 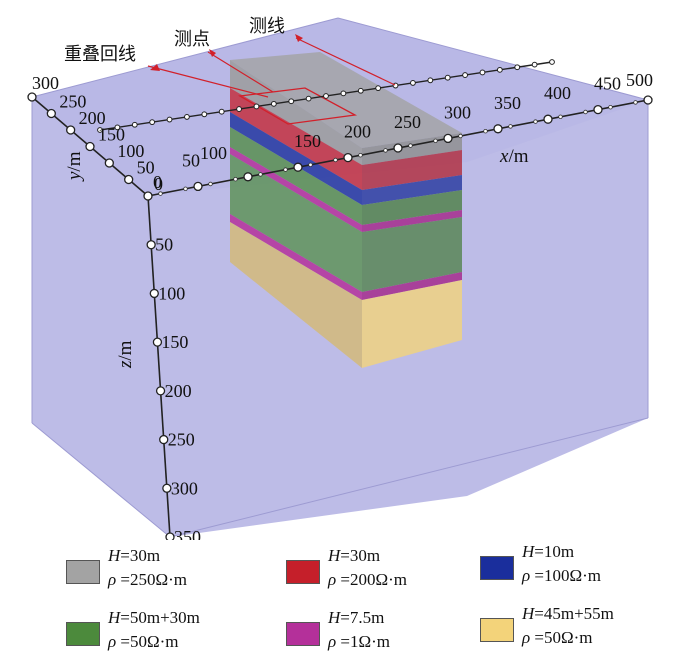 What do you see at coordinates (548, 551) in the screenshot?
I see `legend-thickness: H=10m` at bounding box center [548, 551].